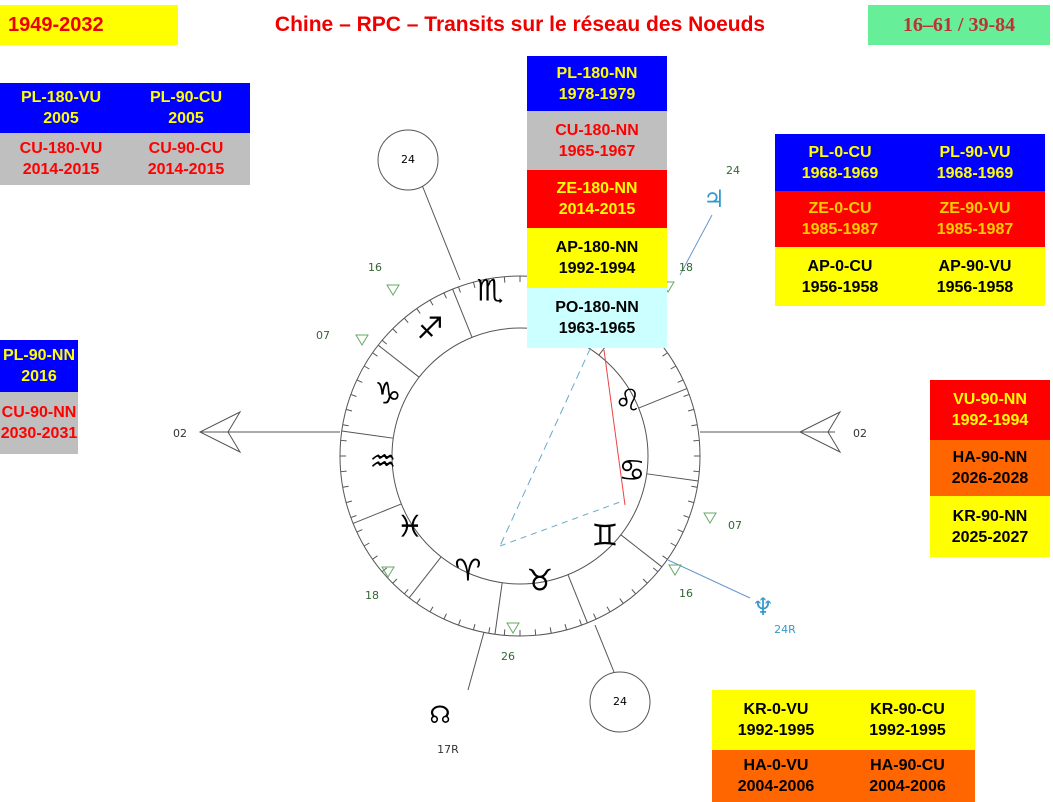  What do you see at coordinates (186, 159) in the screenshot?
I see `transit-box: CU-90-CU 2014-2015` at bounding box center [186, 159].